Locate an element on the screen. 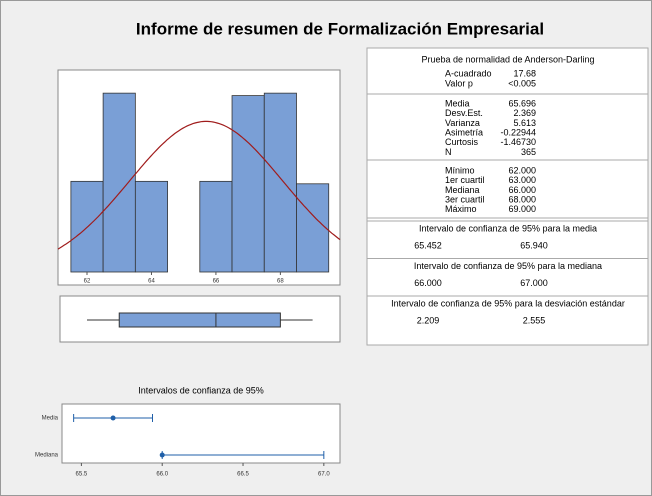 Image resolution: width=652 pixels, height=496 pixels. interval-lower: 66.000 is located at coordinates (428, 283).